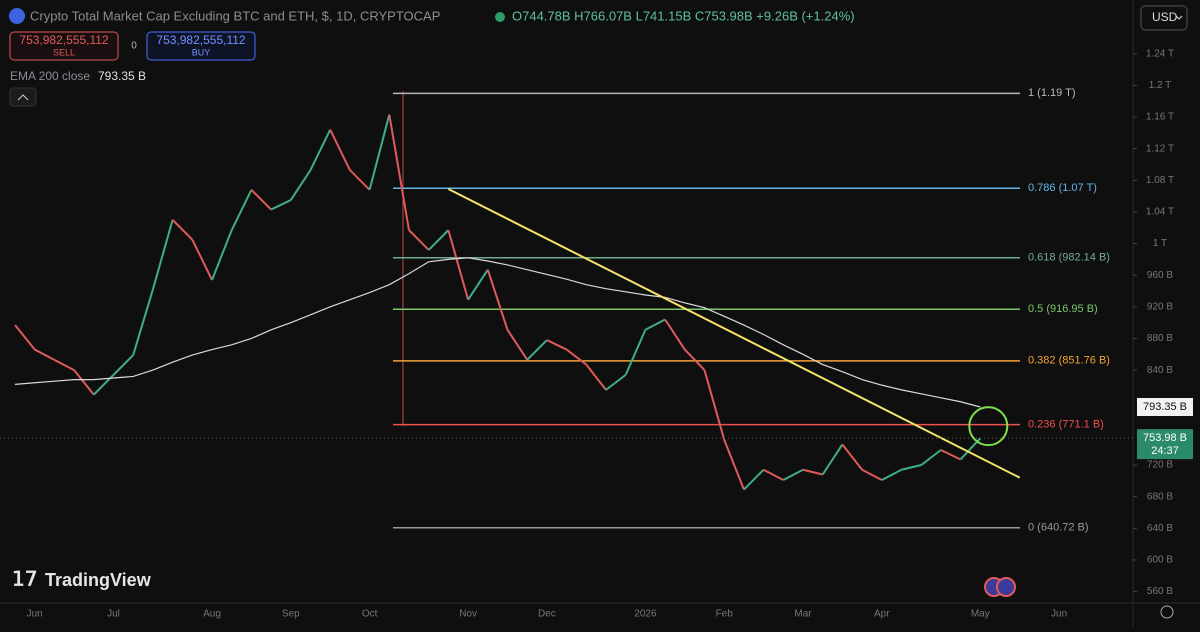 The image size is (1200, 632). I want to click on spread: 0, so click(134, 46).